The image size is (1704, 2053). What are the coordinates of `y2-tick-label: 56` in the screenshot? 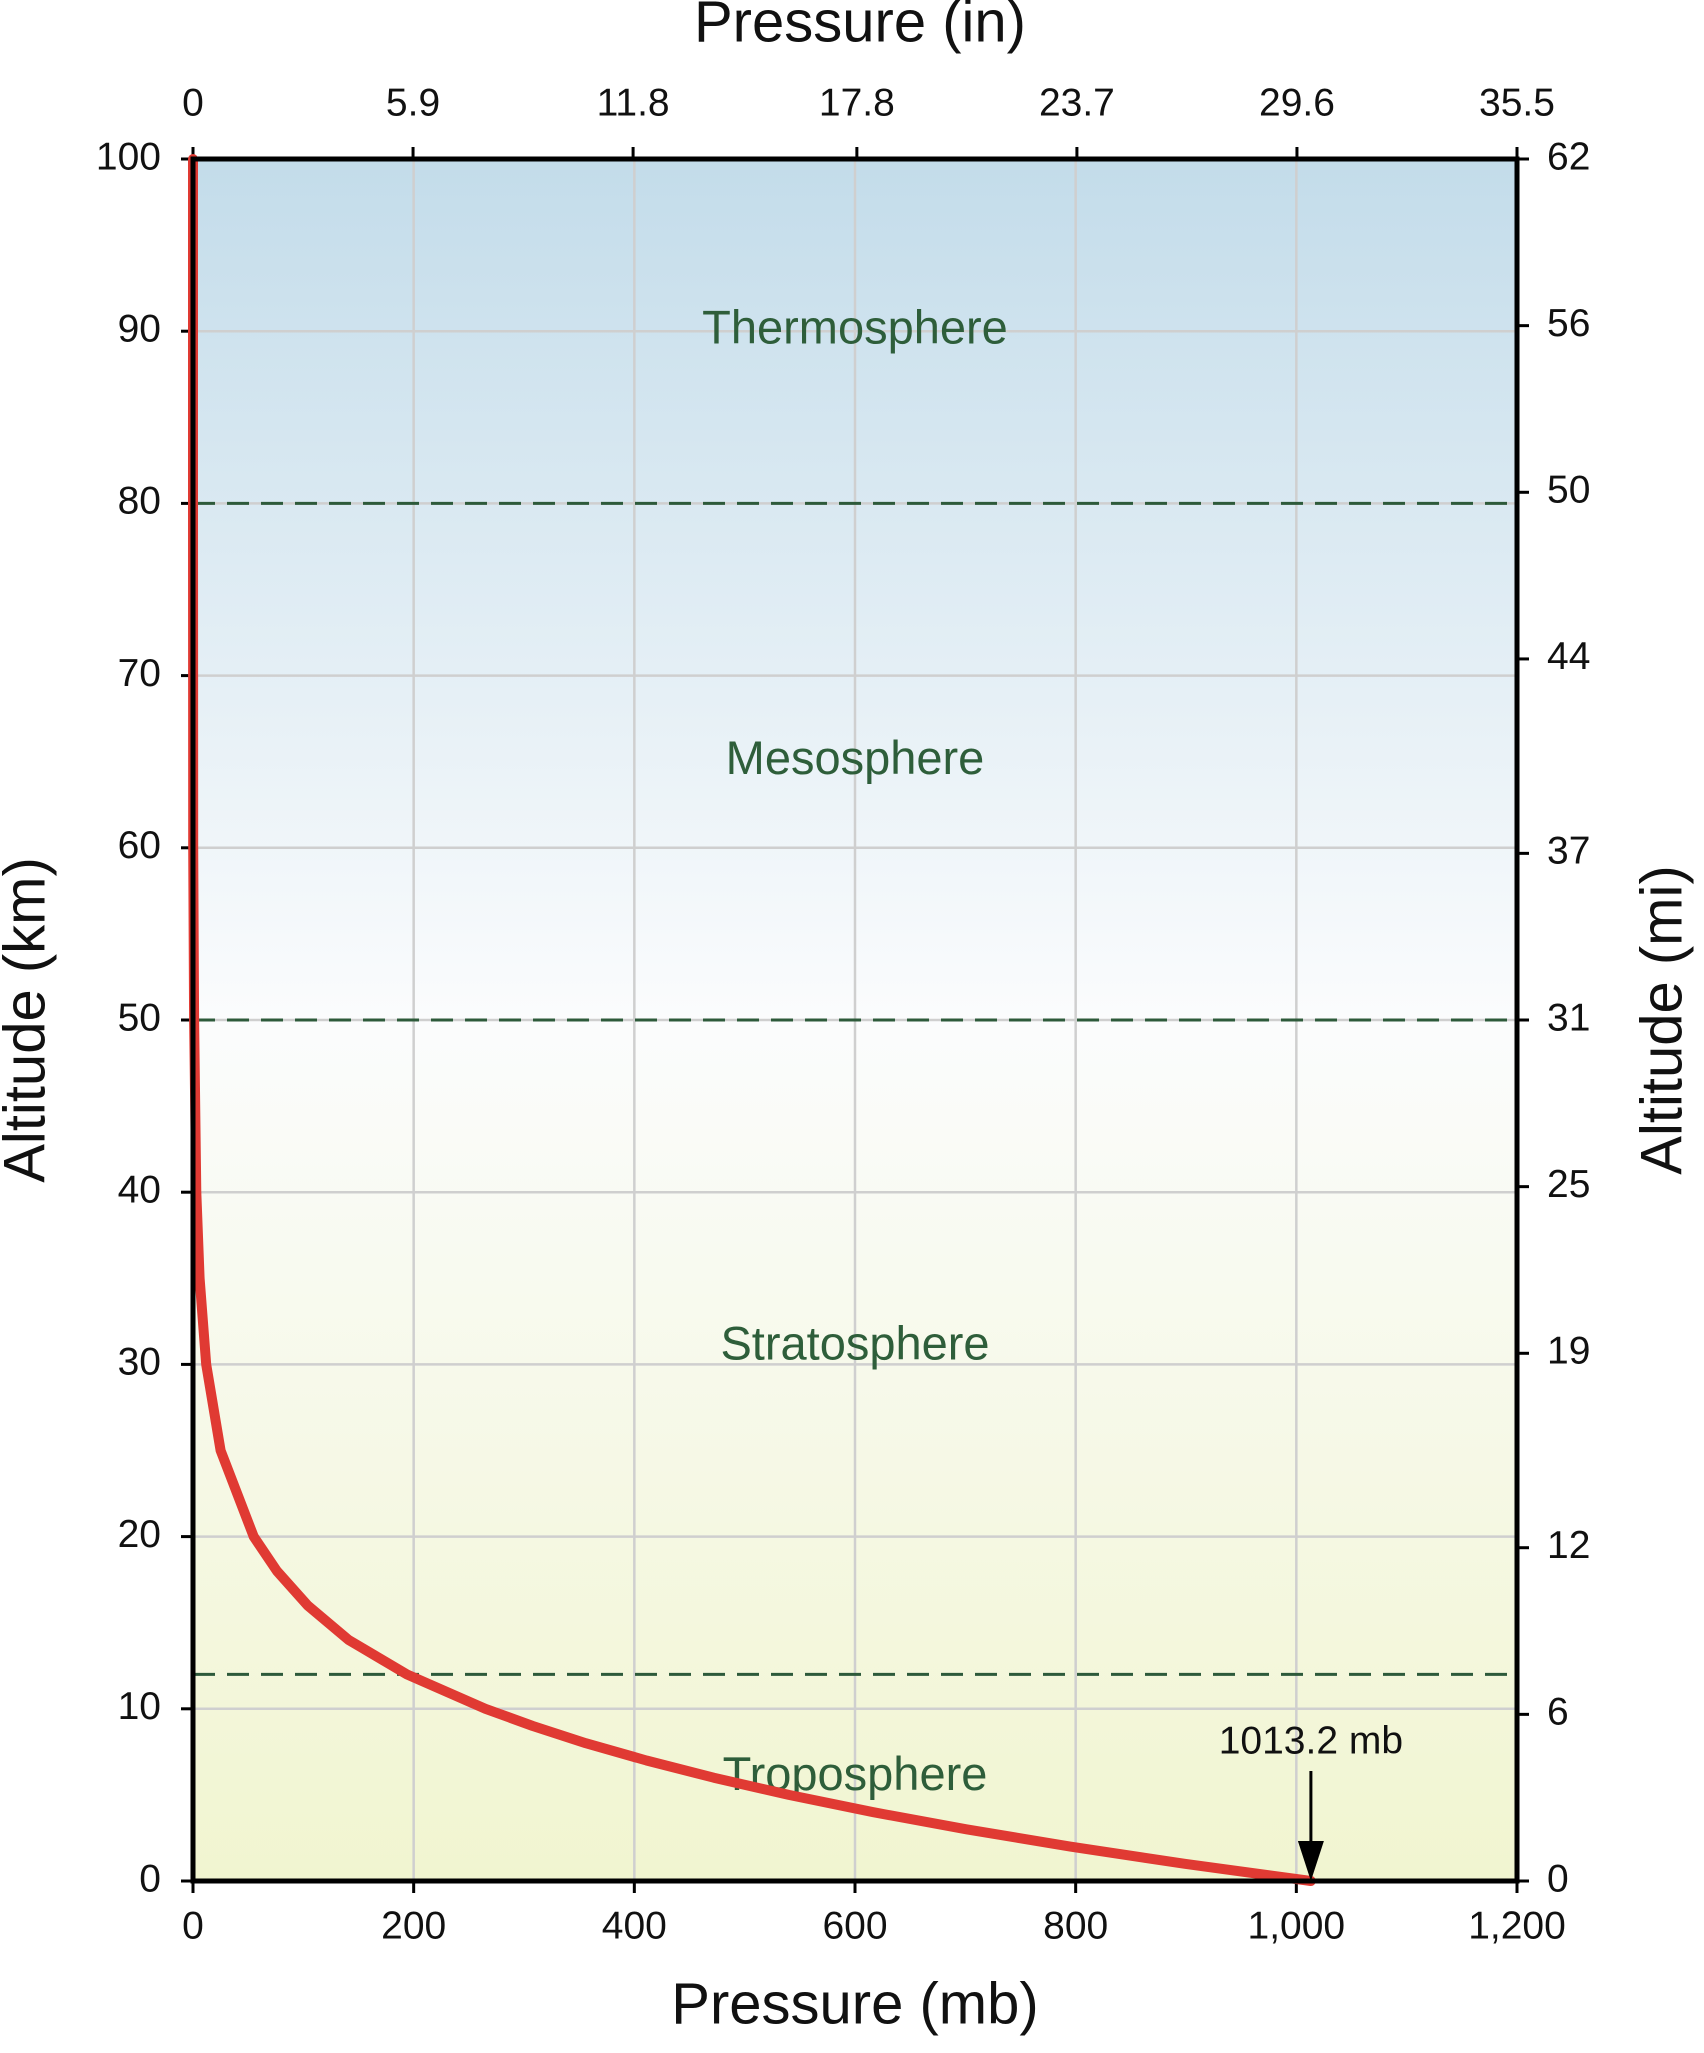 It's located at (1568, 323).